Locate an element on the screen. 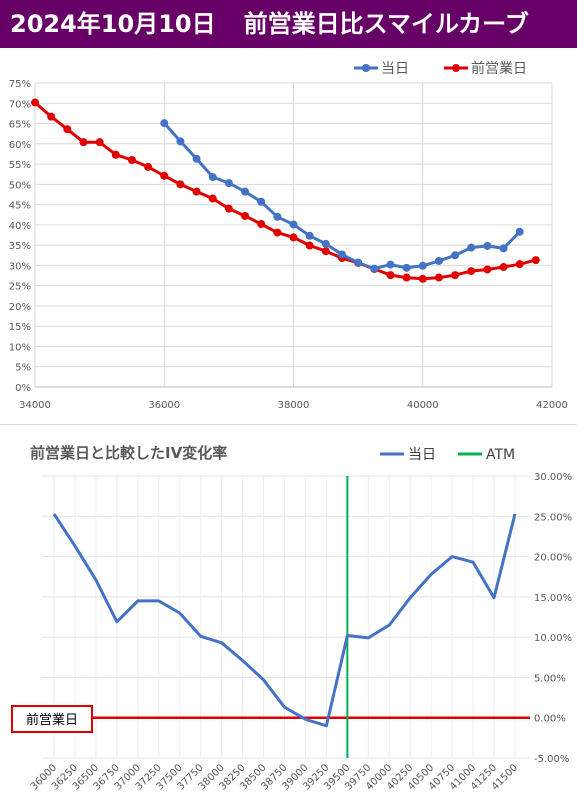 The height and width of the screenshot is (802, 577). x-tick-label: 40000 is located at coordinates (423, 405).